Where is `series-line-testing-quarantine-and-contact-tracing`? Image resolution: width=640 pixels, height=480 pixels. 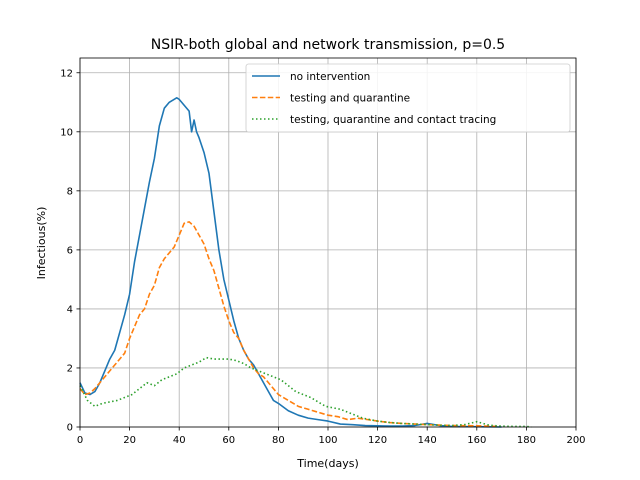
series-line-testing-quarantine-and-contact-tracing is located at coordinates (305, 392).